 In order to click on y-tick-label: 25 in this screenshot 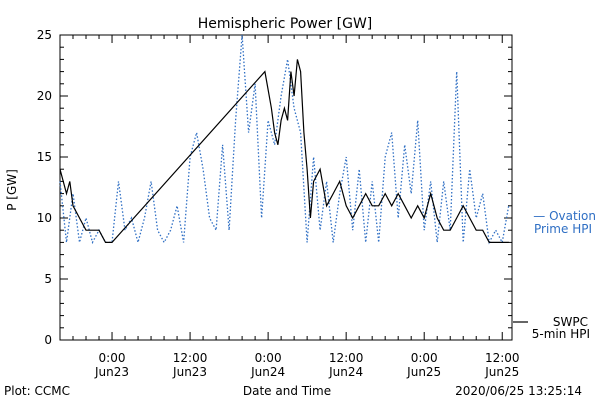, I will do `click(44, 35)`.